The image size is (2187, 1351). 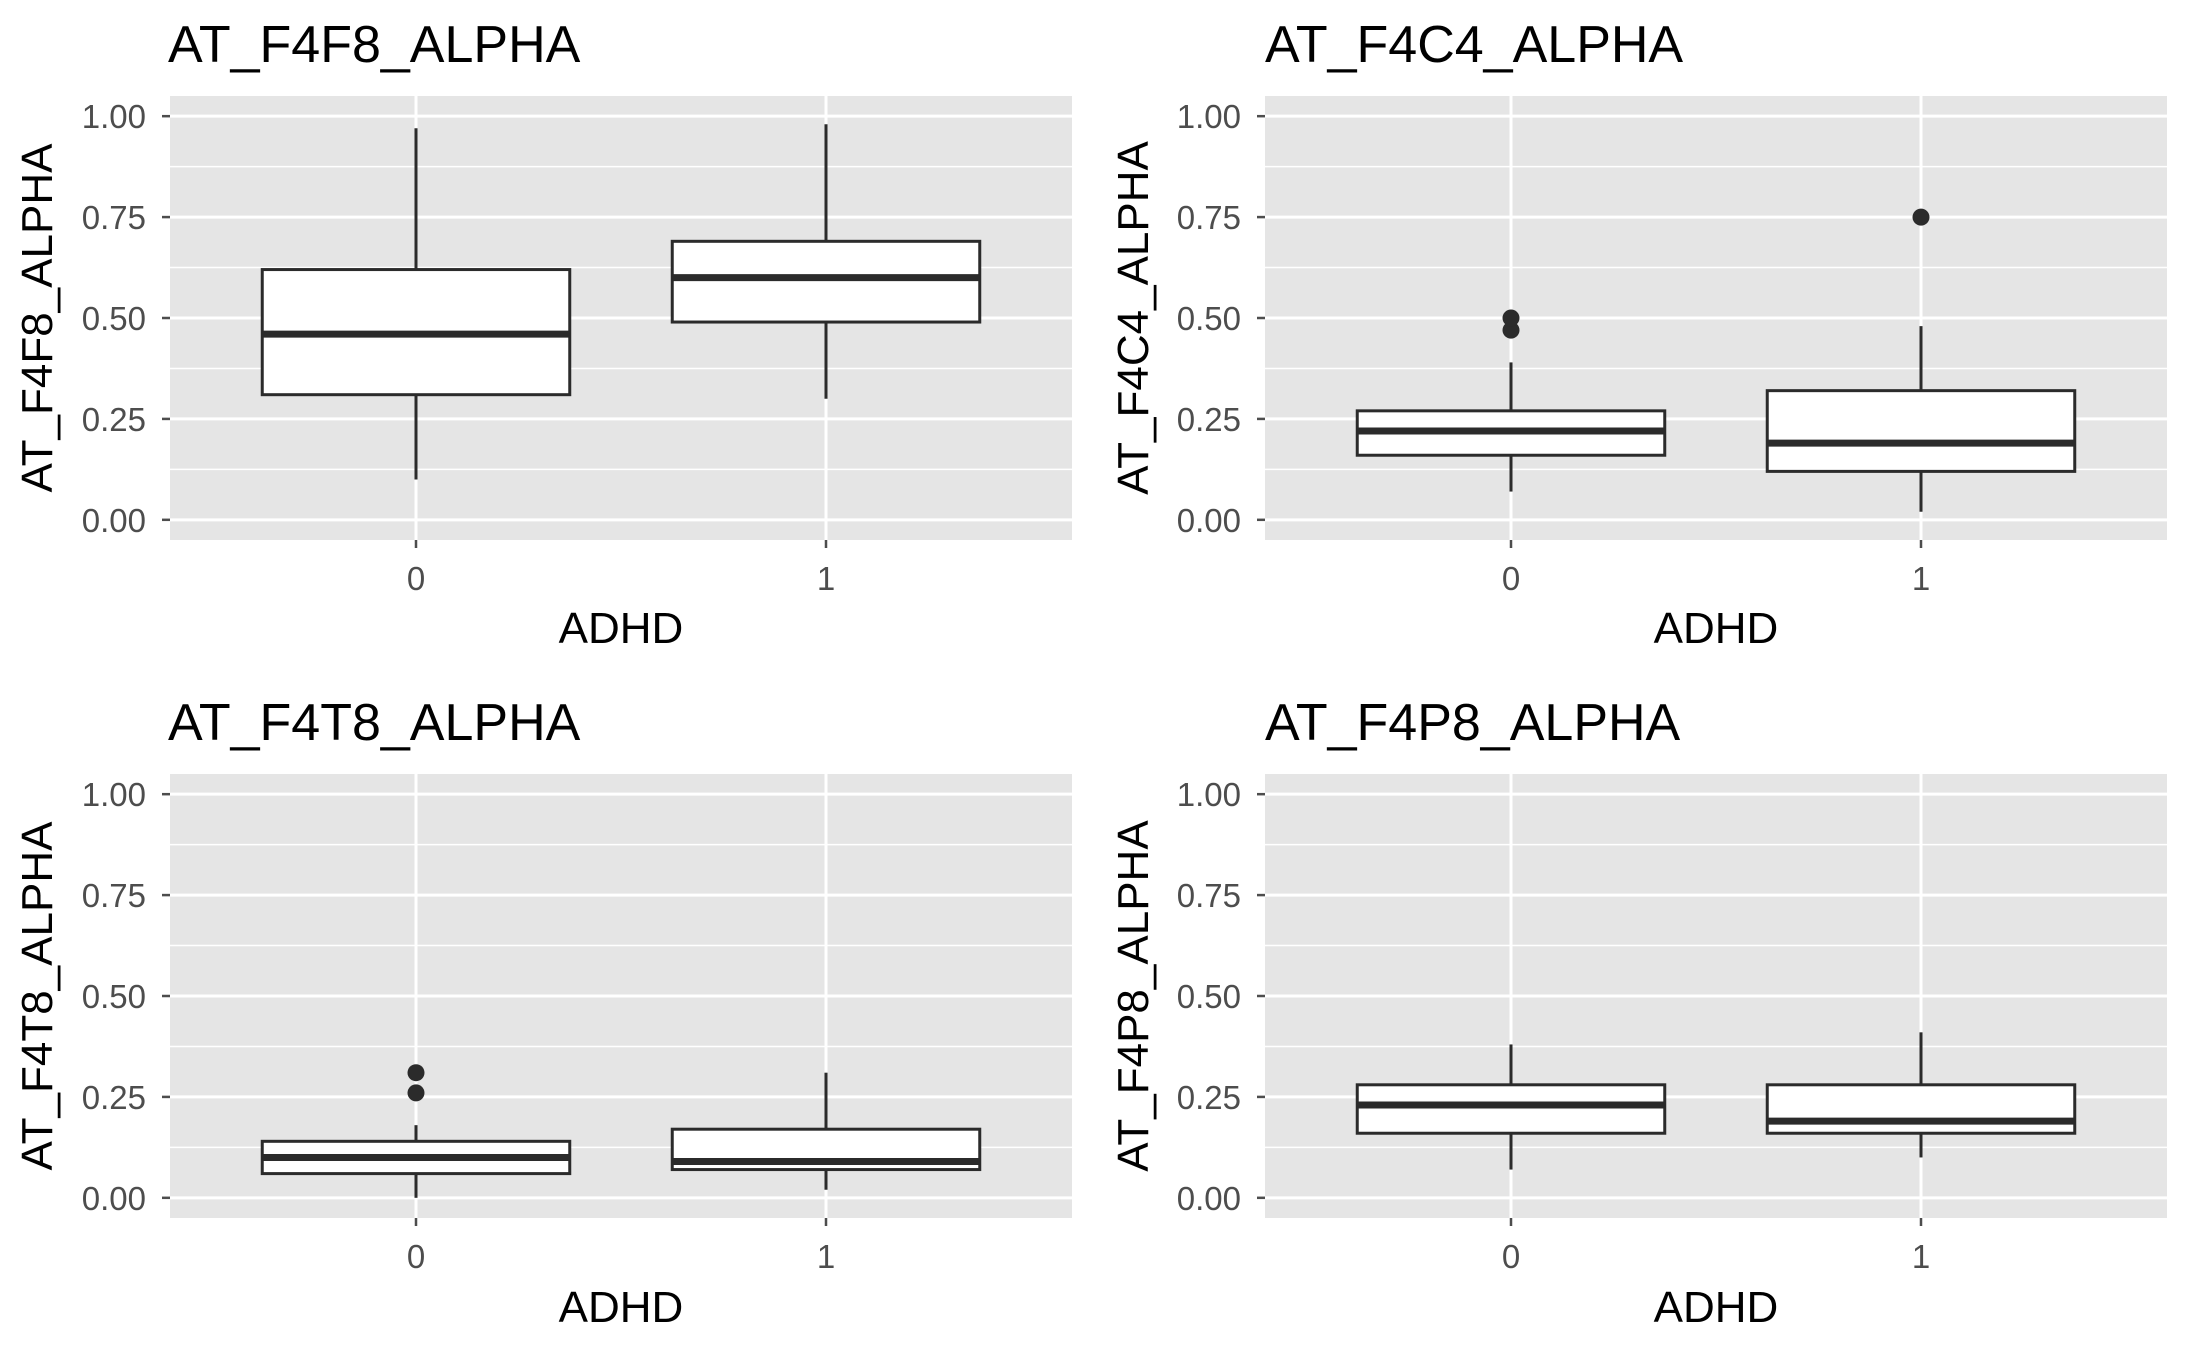 What do you see at coordinates (1473, 723) in the screenshot?
I see `panel-title: AT_F4P8_ALPHA` at bounding box center [1473, 723].